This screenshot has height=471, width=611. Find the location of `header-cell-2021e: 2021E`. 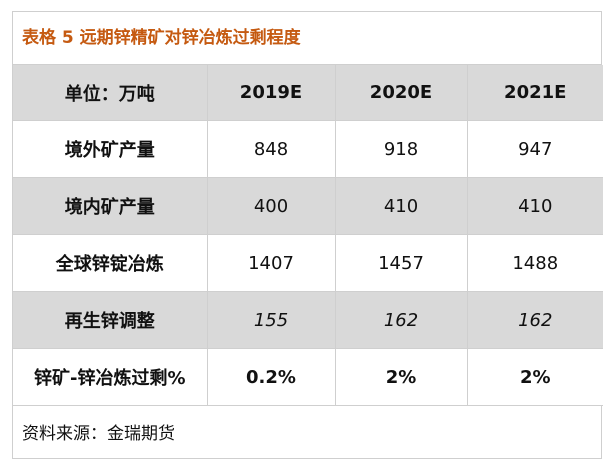

header-cell-2021e: 2021E is located at coordinates (535, 93).